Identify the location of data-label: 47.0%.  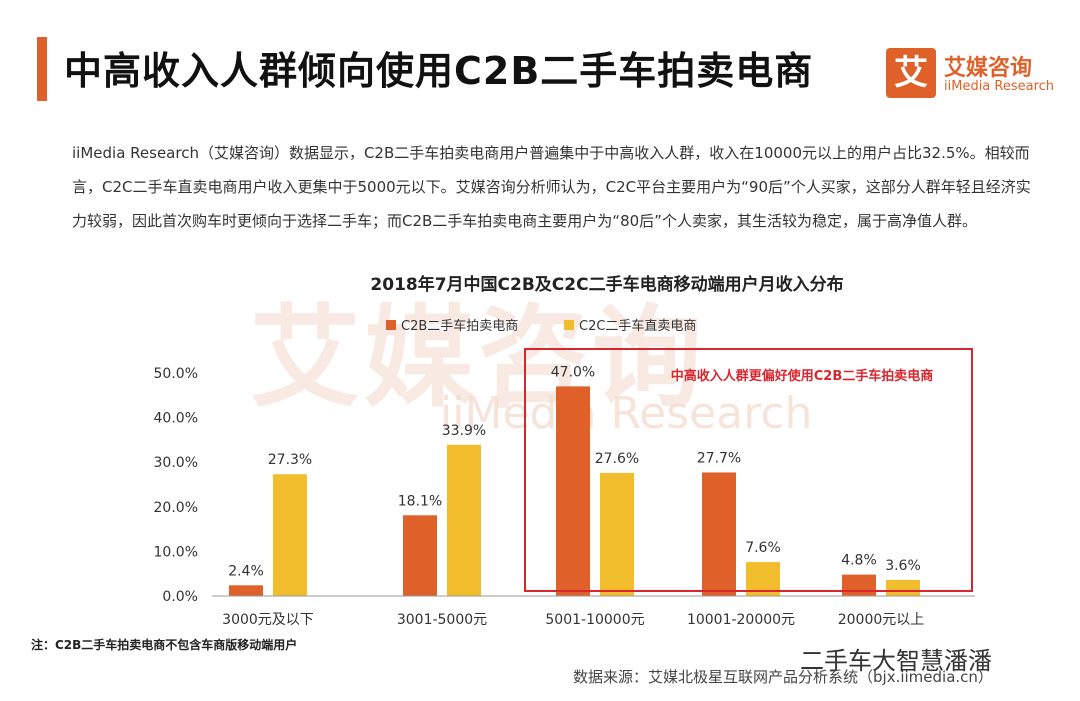
(573, 372).